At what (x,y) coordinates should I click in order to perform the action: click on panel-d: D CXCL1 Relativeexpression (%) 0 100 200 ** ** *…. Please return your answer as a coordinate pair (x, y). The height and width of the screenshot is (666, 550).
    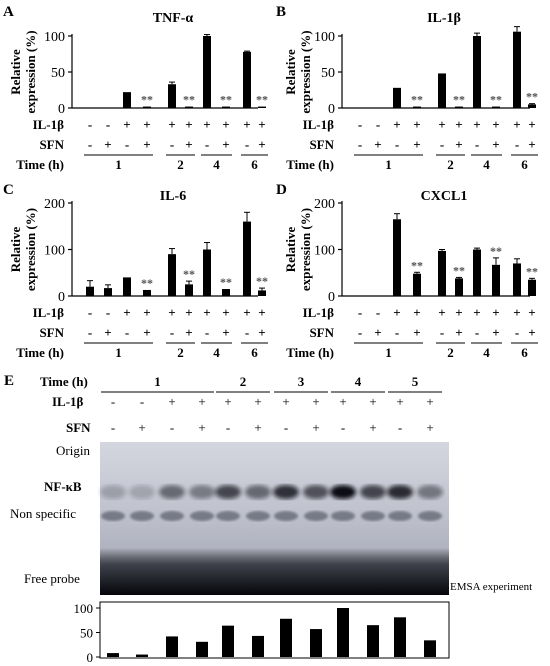
    Looking at the image, I should click on (407, 271).